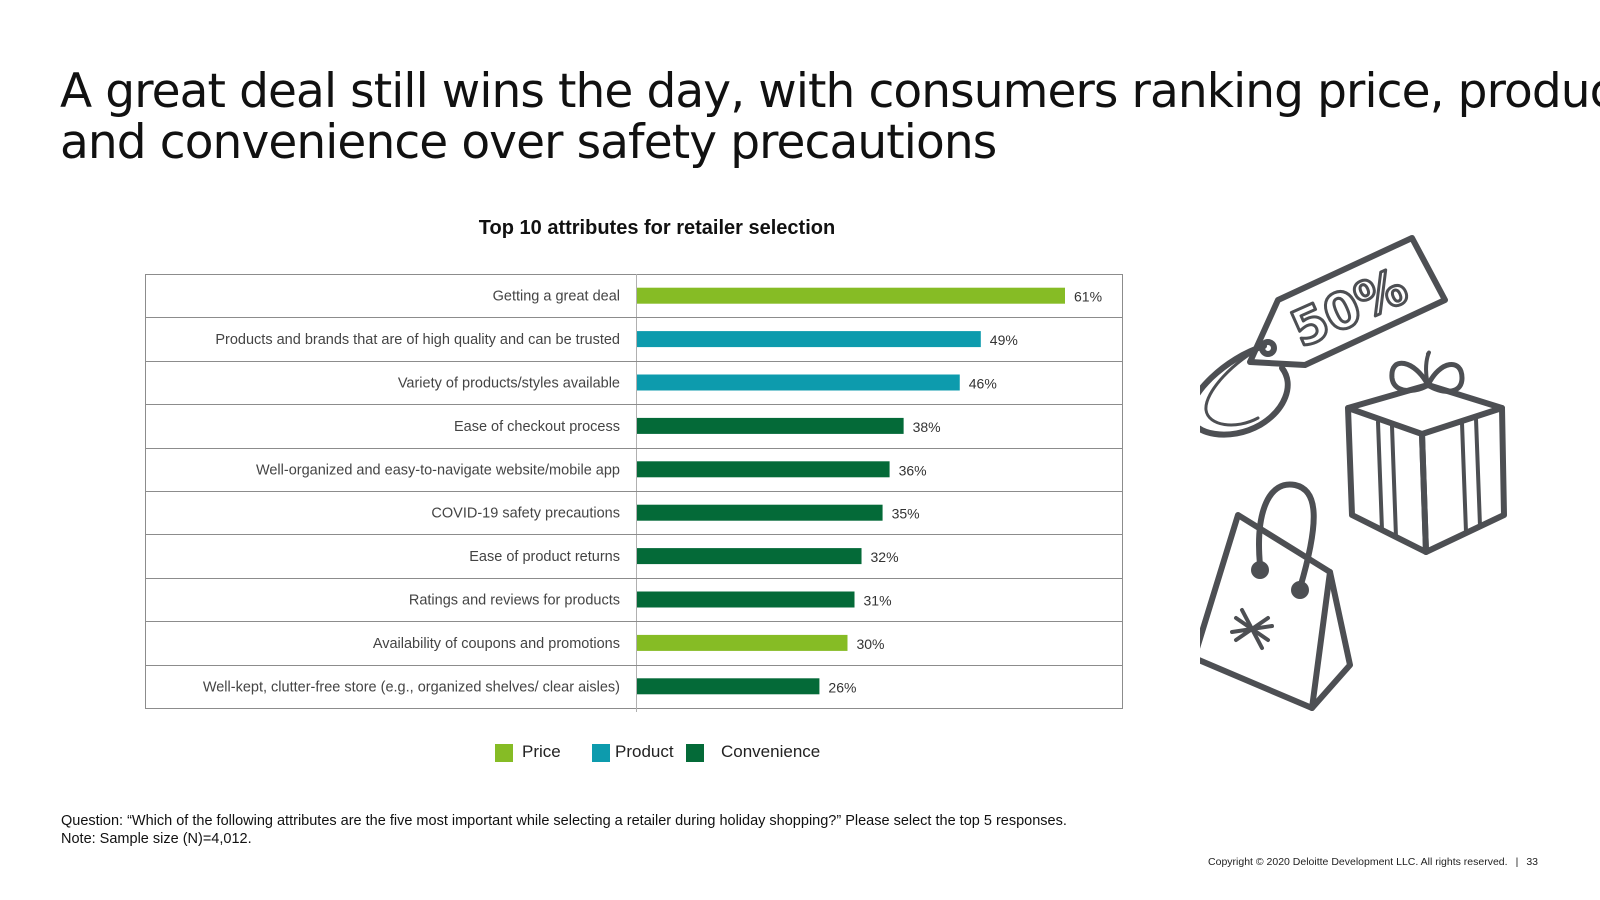  What do you see at coordinates (657, 228) in the screenshot?
I see `chart-title: Top 10 attributes for retailer selection` at bounding box center [657, 228].